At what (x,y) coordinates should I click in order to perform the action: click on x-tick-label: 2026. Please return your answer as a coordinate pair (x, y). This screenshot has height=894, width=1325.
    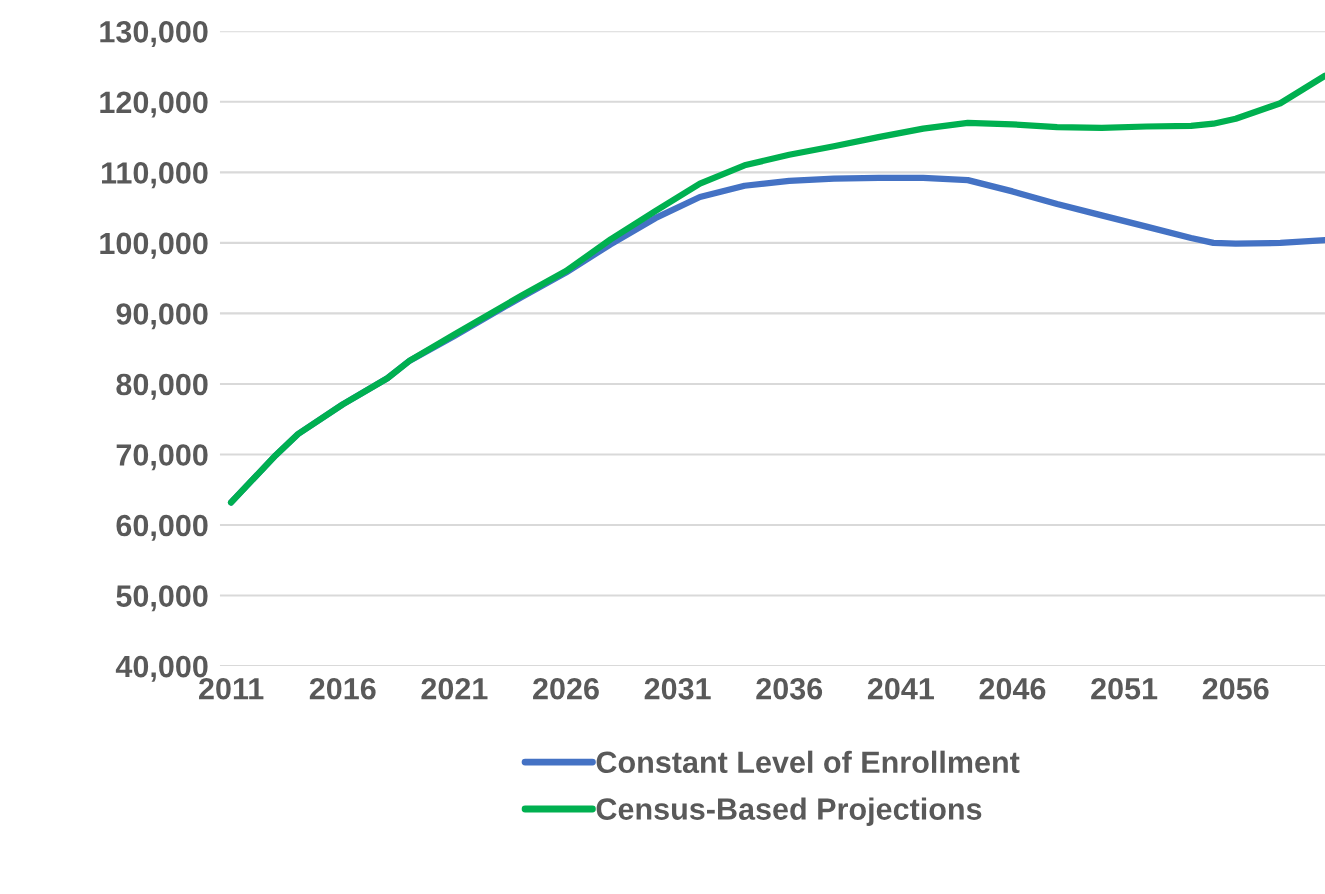
    Looking at the image, I should click on (566, 688).